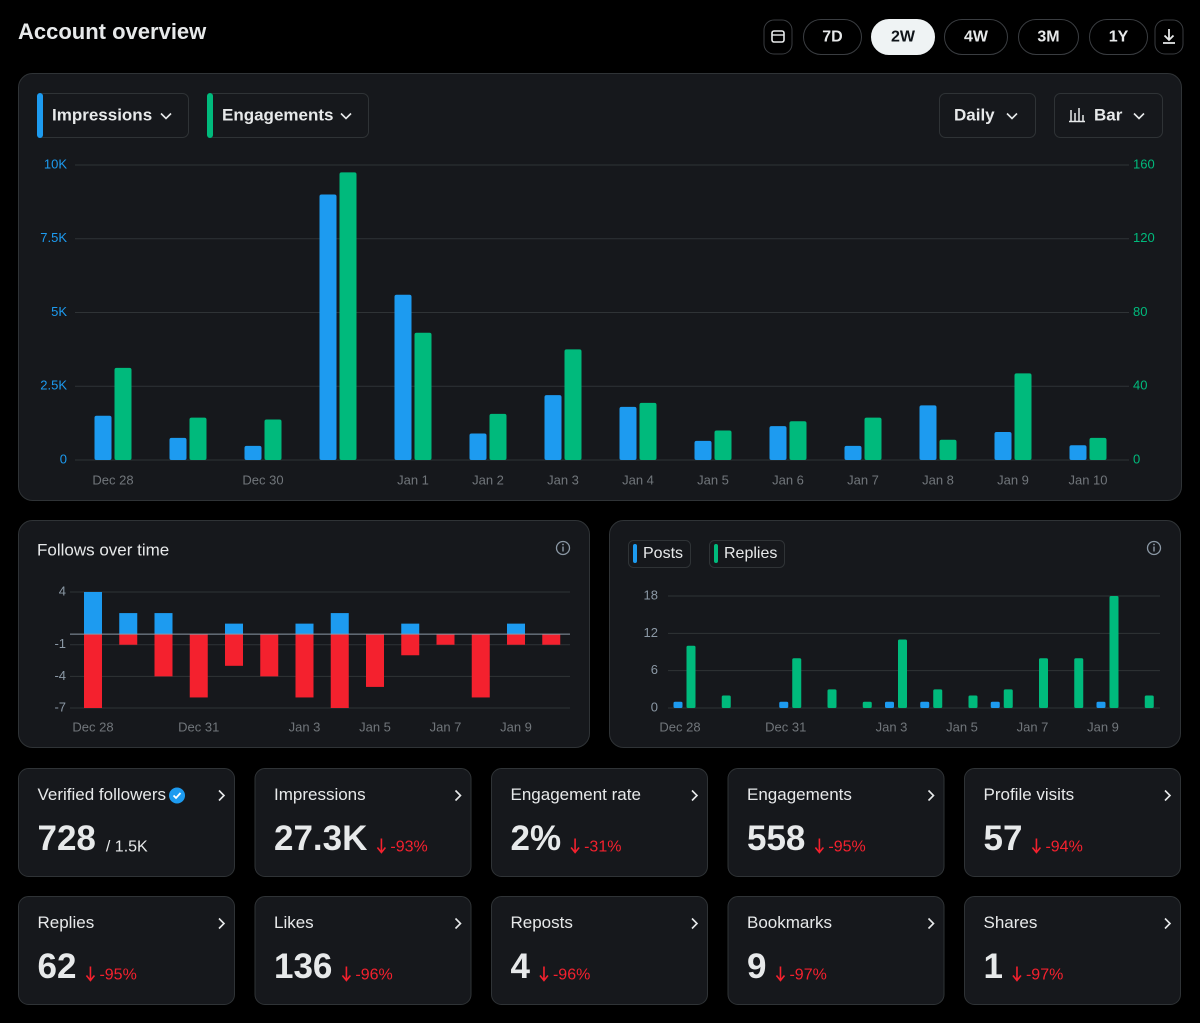 Image resolution: width=1200 pixels, height=1023 pixels. What do you see at coordinates (294, 922) in the screenshot?
I see `stat-label: Likes` at bounding box center [294, 922].